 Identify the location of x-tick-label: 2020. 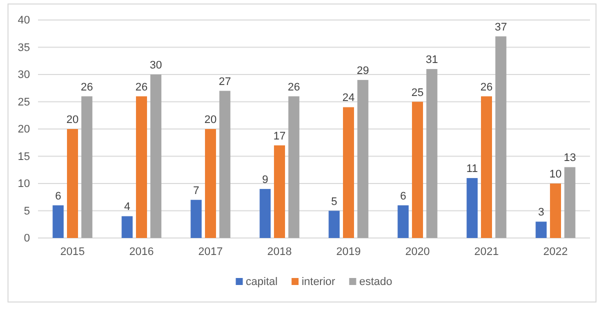
(417, 252).